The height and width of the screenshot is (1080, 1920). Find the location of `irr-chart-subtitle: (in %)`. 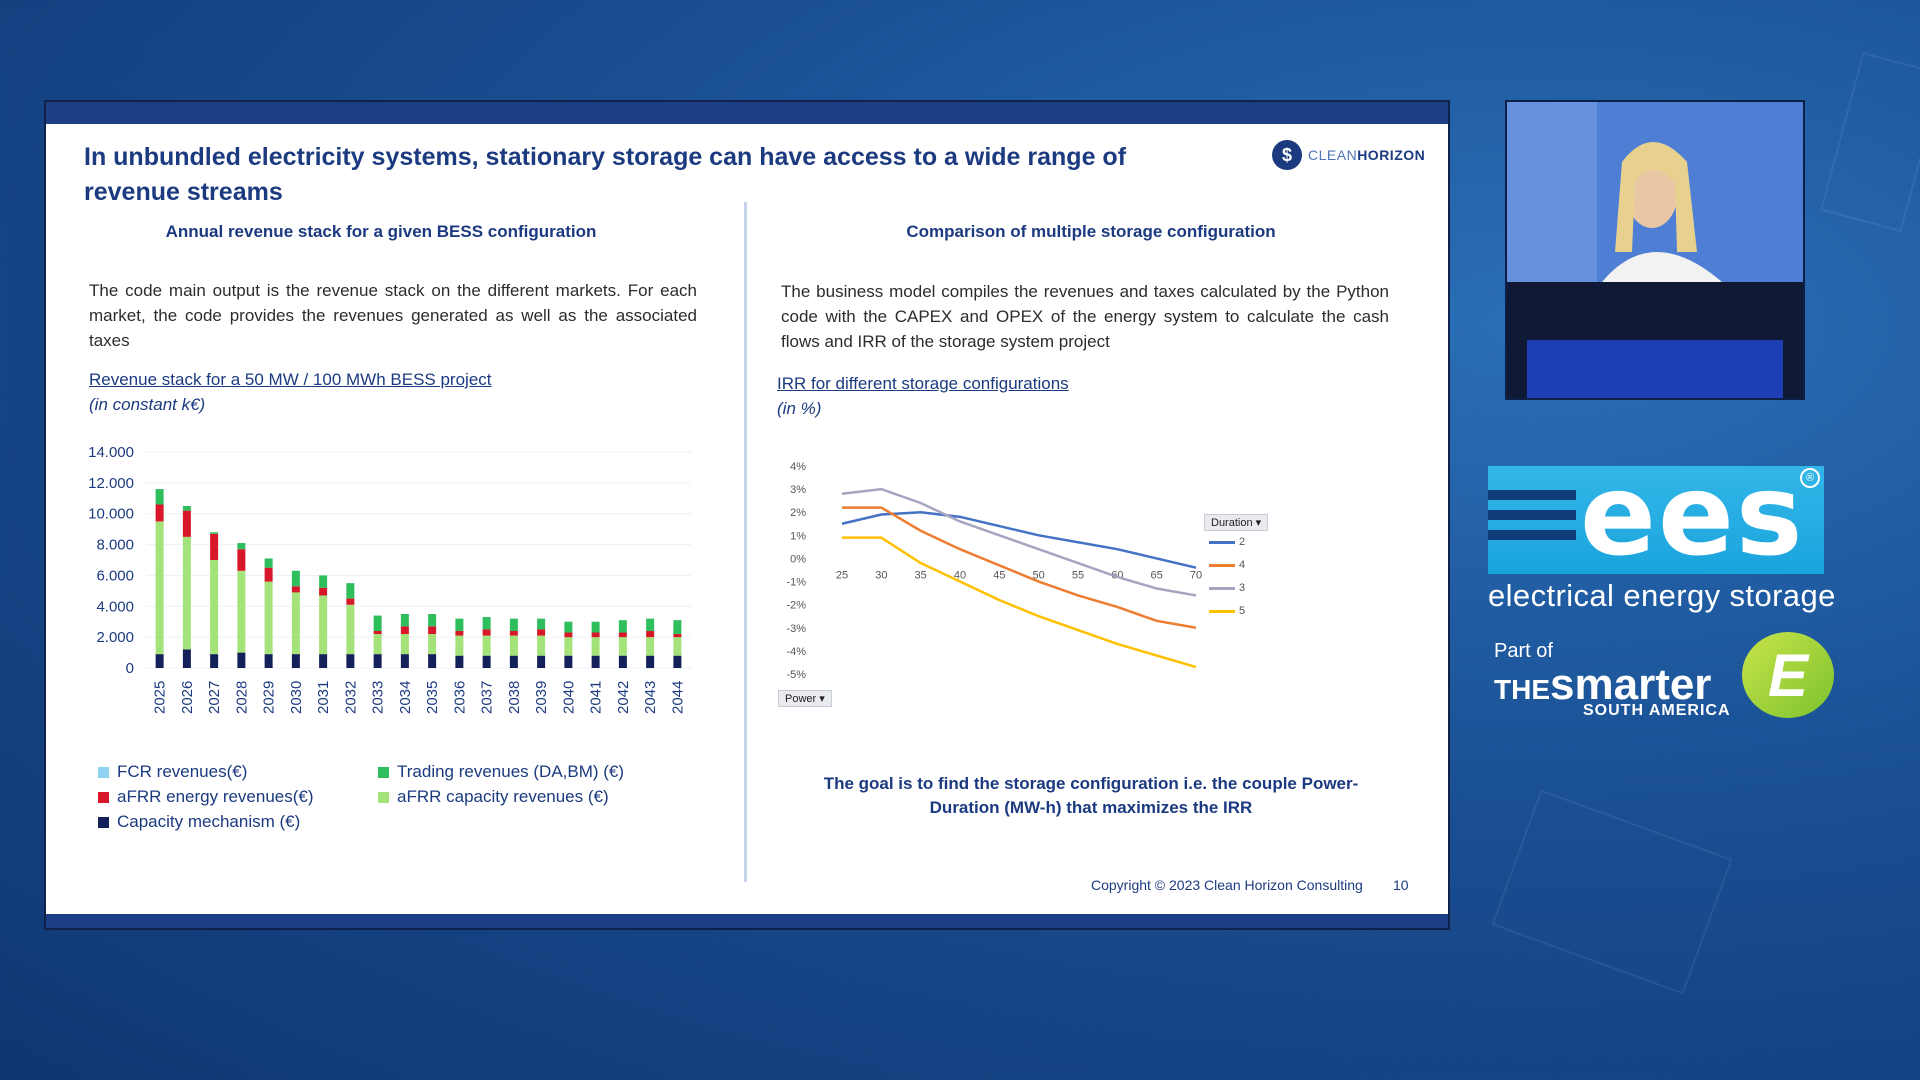

irr-chart-subtitle: (in %) is located at coordinates (799, 408).